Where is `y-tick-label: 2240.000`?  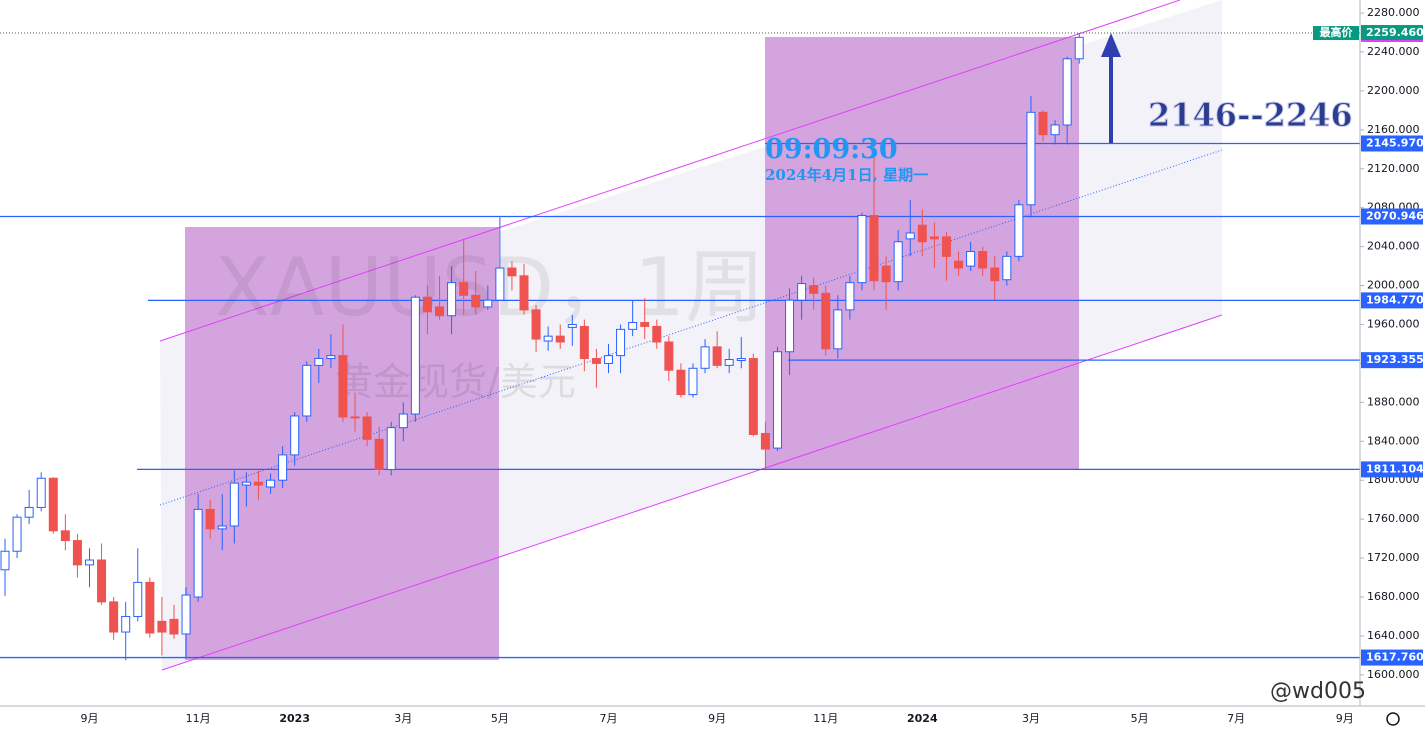 y-tick-label: 2240.000 is located at coordinates (1393, 51).